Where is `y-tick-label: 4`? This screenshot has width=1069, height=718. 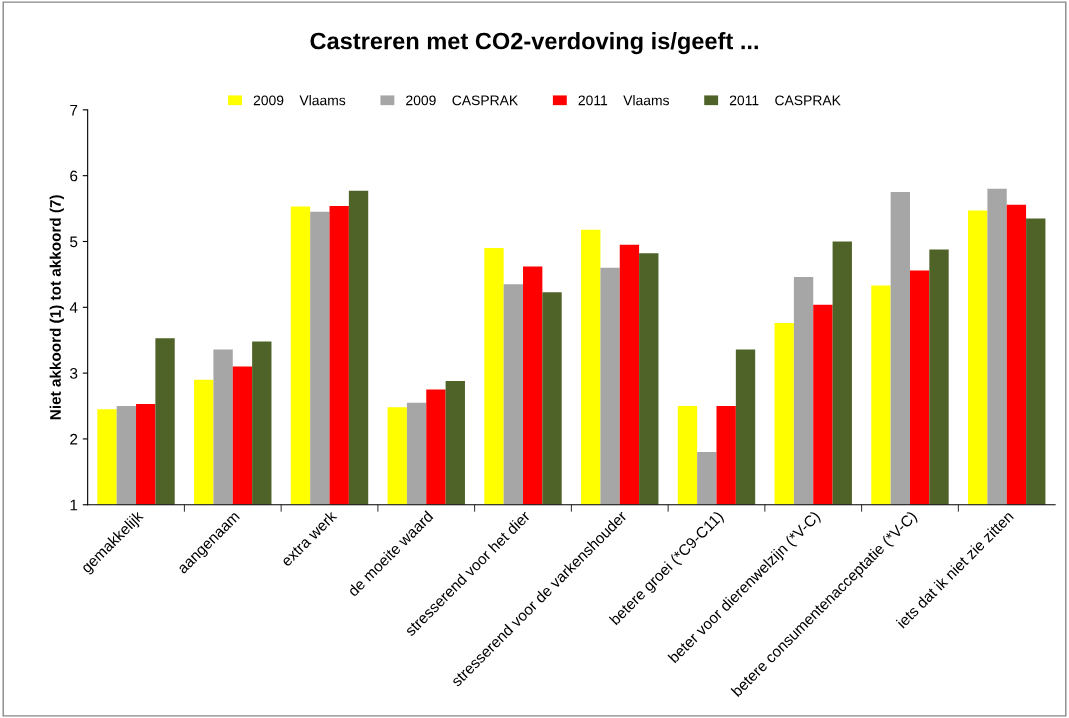 y-tick-label: 4 is located at coordinates (73, 307).